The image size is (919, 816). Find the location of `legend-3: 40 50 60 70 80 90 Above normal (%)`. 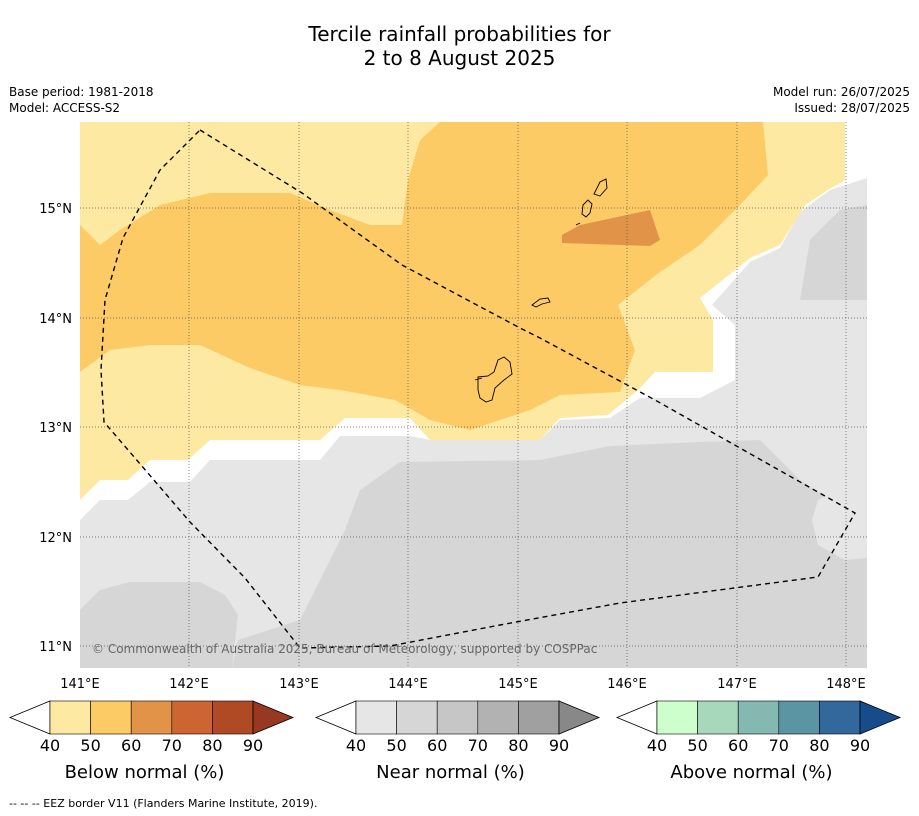

legend-3: 40 50 60 70 80 90 Above normal (%) is located at coordinates (758, 741).